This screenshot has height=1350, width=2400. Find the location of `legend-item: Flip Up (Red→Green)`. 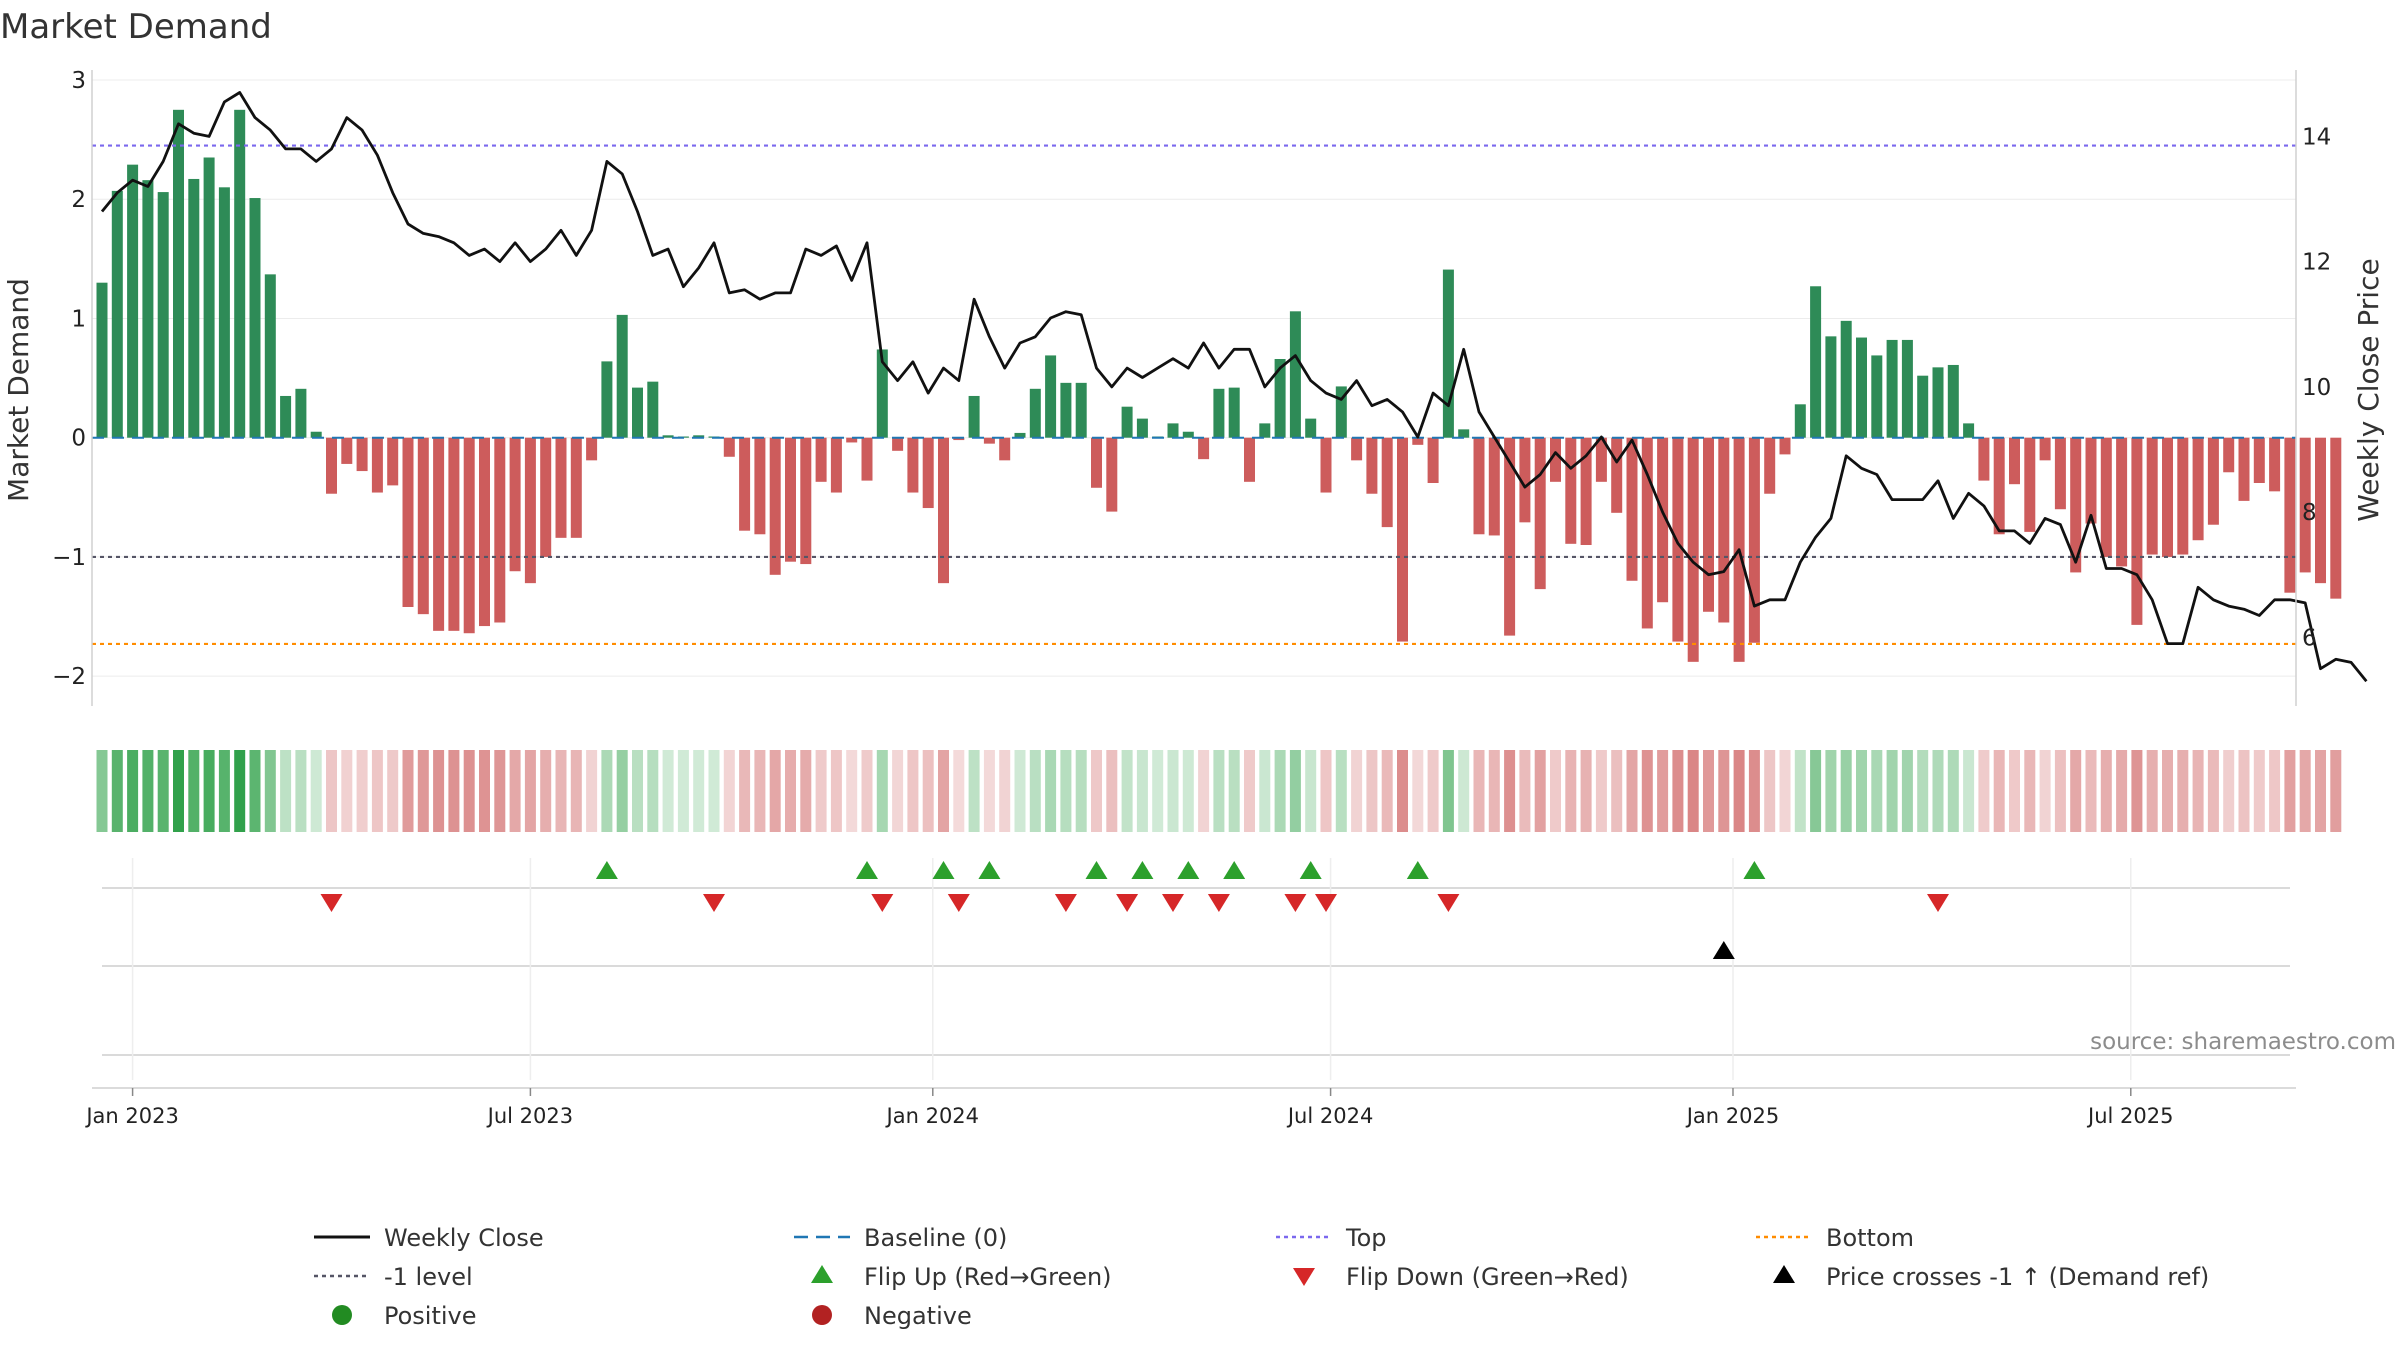

legend-item: Flip Up (Red→Green) is located at coordinates (961, 1277).